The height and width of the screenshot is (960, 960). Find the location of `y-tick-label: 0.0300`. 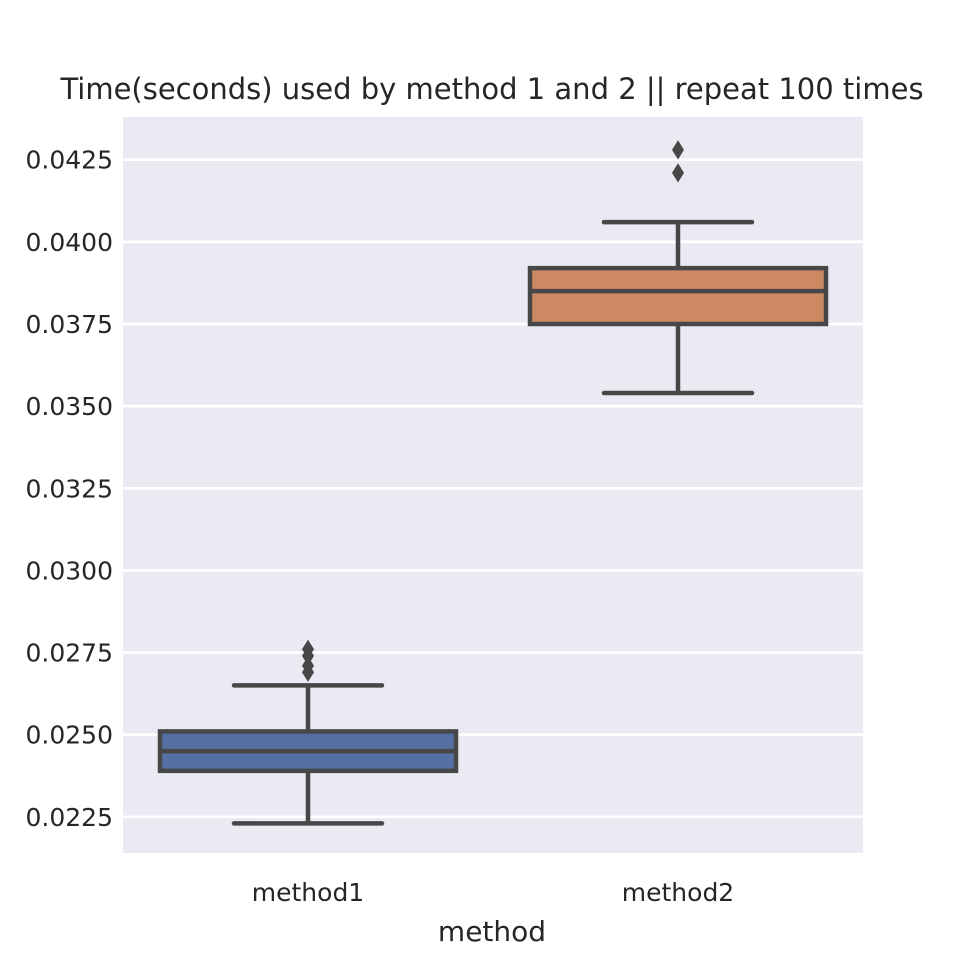

y-tick-label: 0.0300 is located at coordinates (69, 570).